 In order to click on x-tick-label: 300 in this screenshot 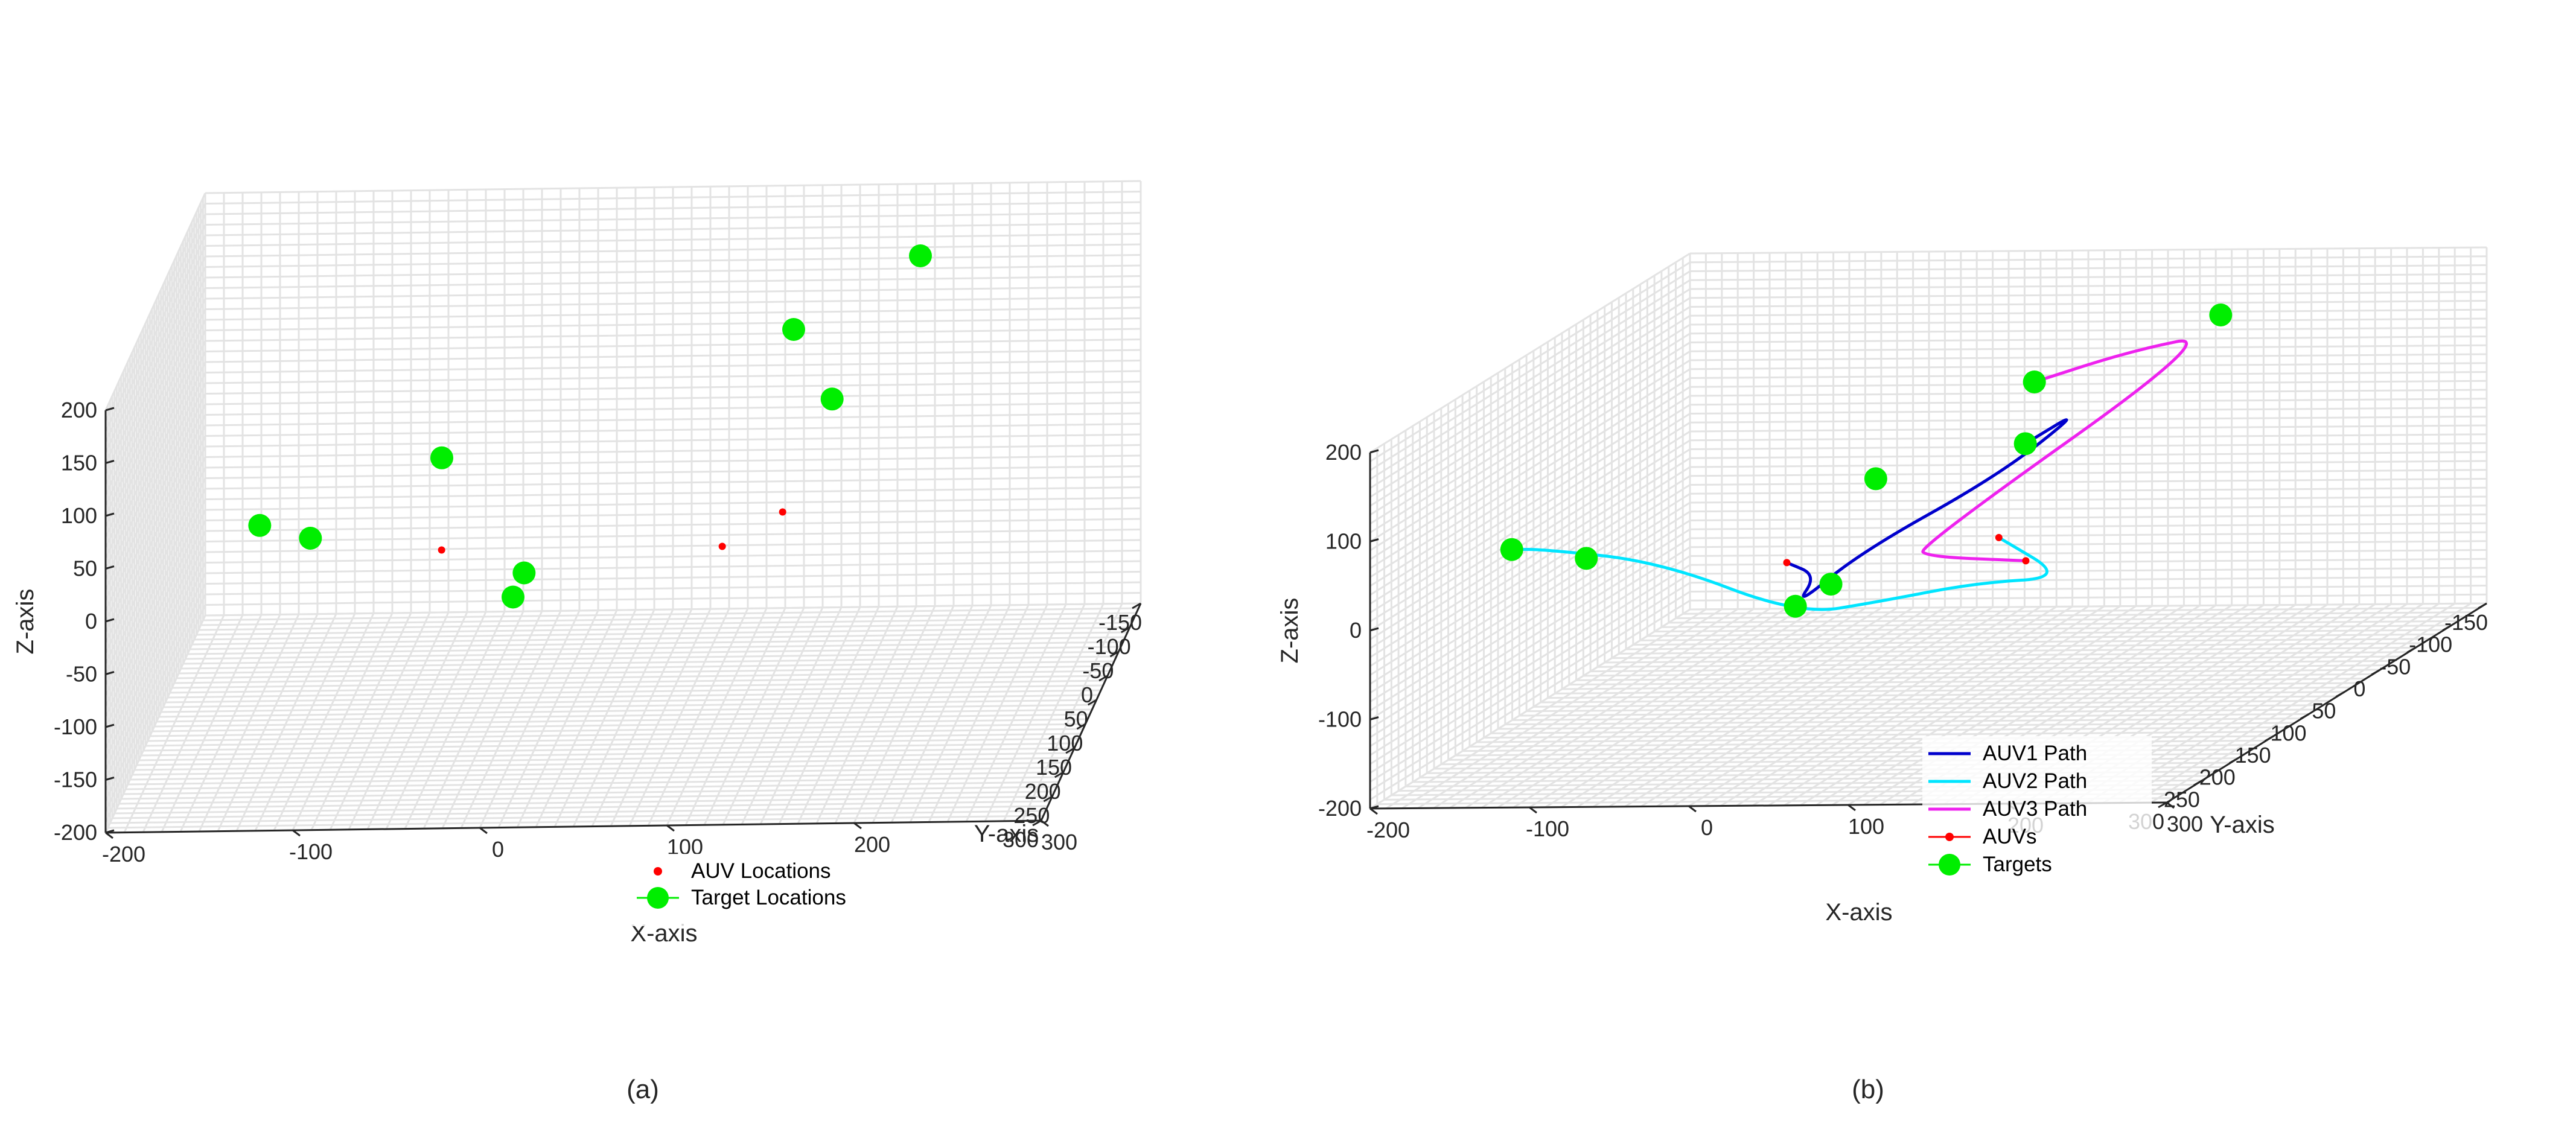, I will do `click(1059, 842)`.